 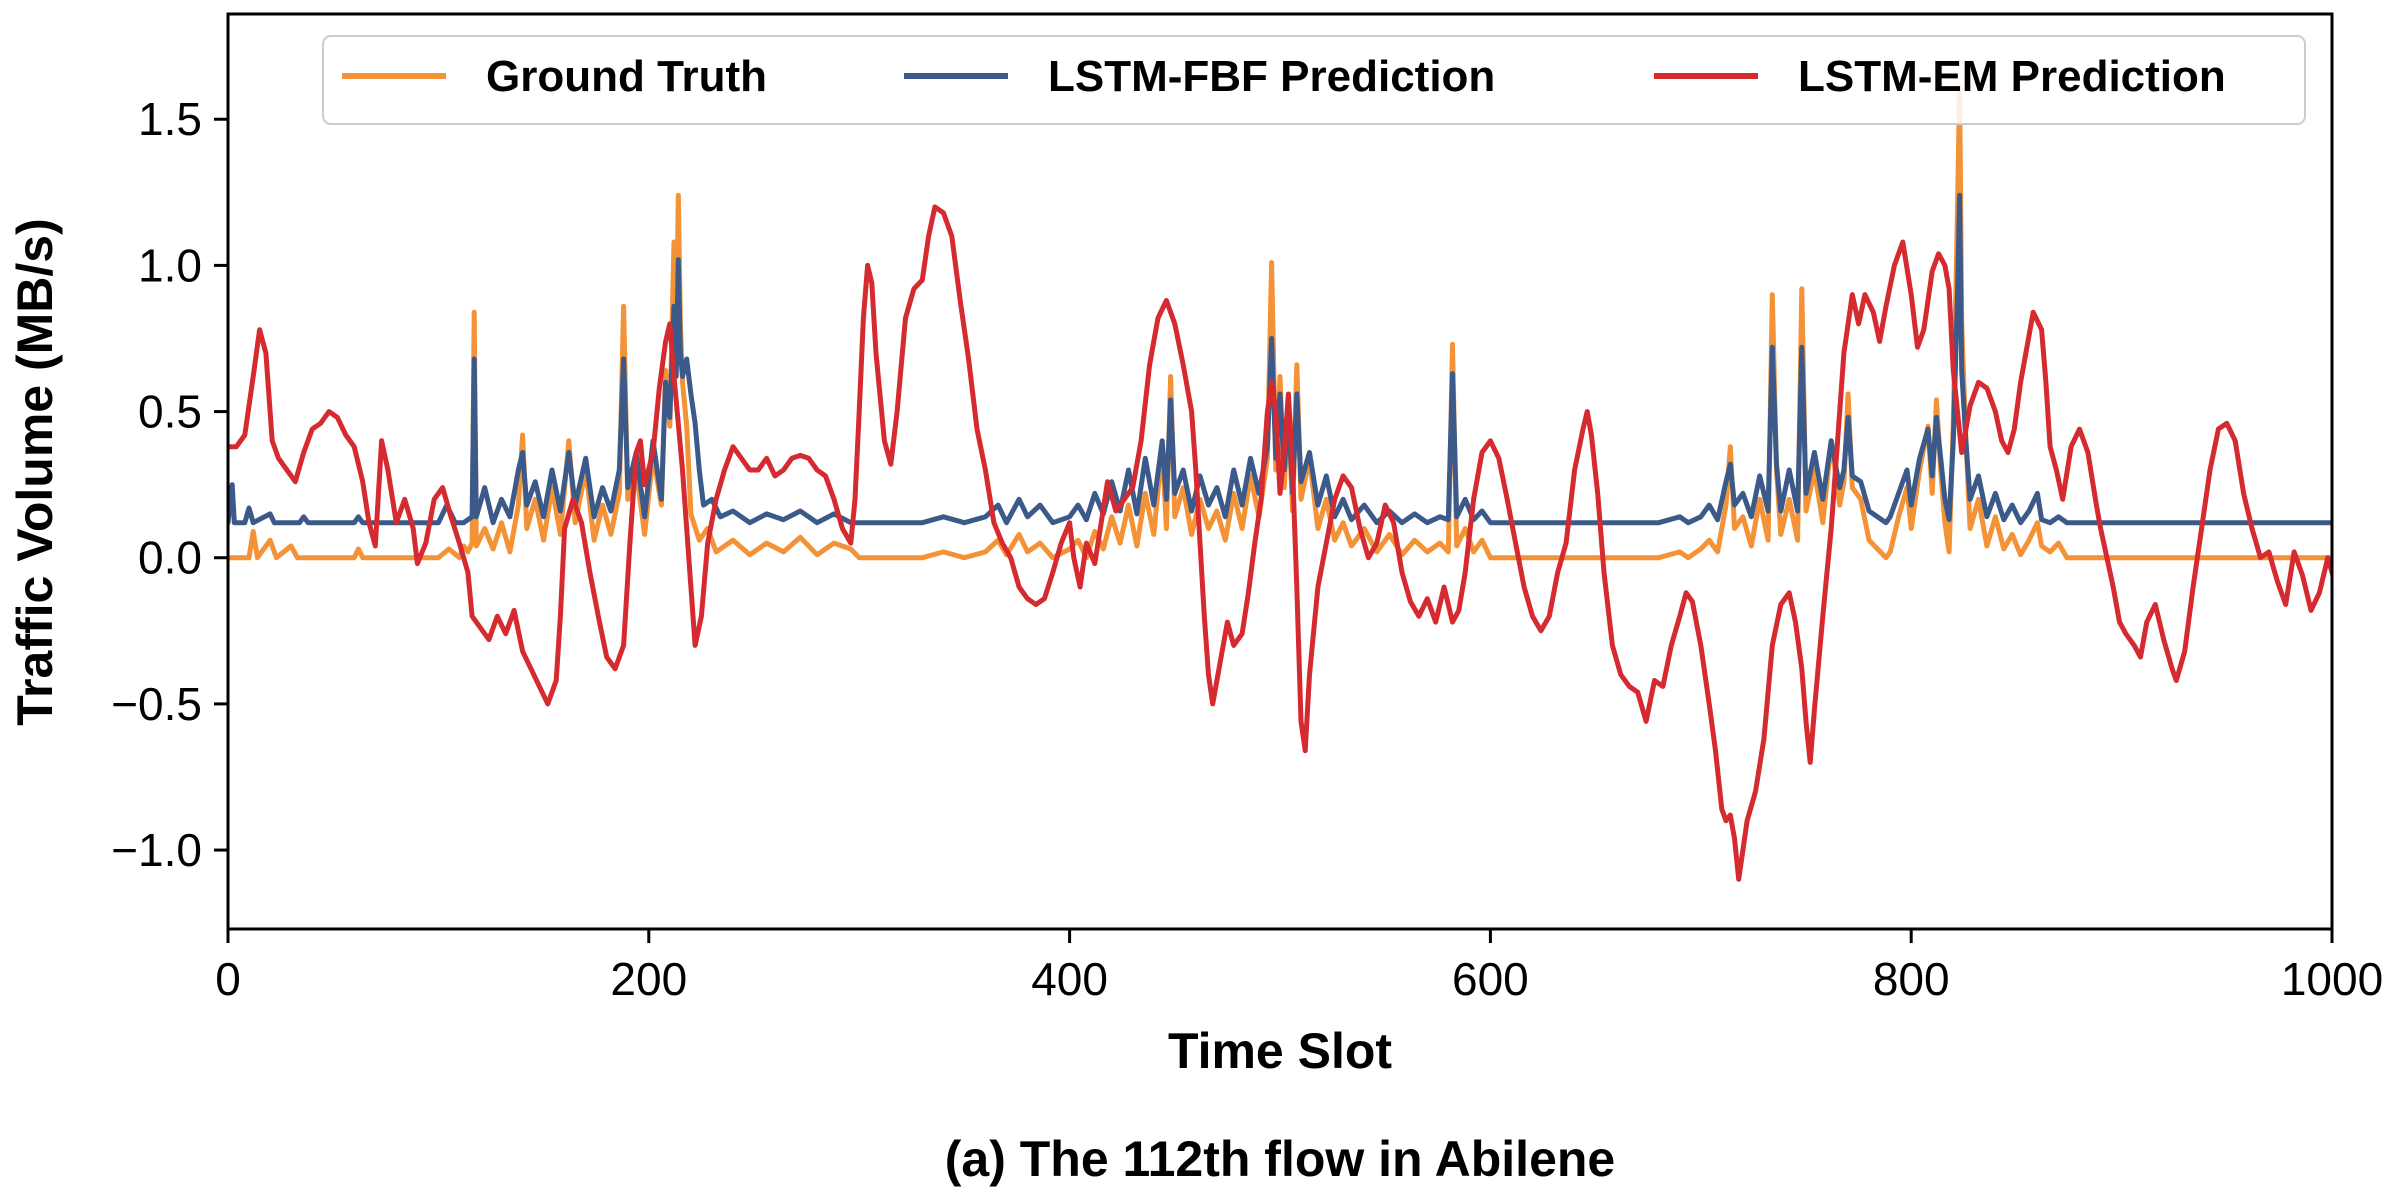 What do you see at coordinates (648, 979) in the screenshot?
I see `x-tick-label: 200` at bounding box center [648, 979].